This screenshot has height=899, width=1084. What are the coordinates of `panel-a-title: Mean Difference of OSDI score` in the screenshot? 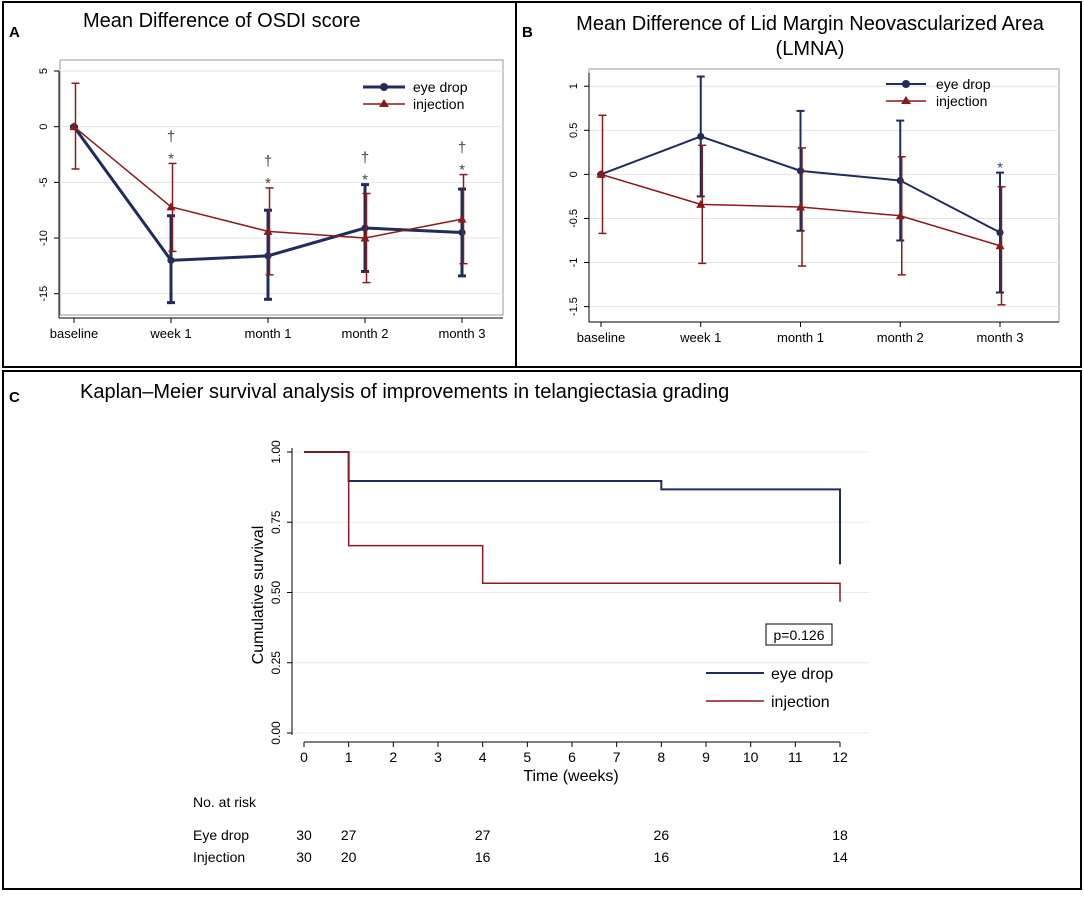 It's located at (222, 21).